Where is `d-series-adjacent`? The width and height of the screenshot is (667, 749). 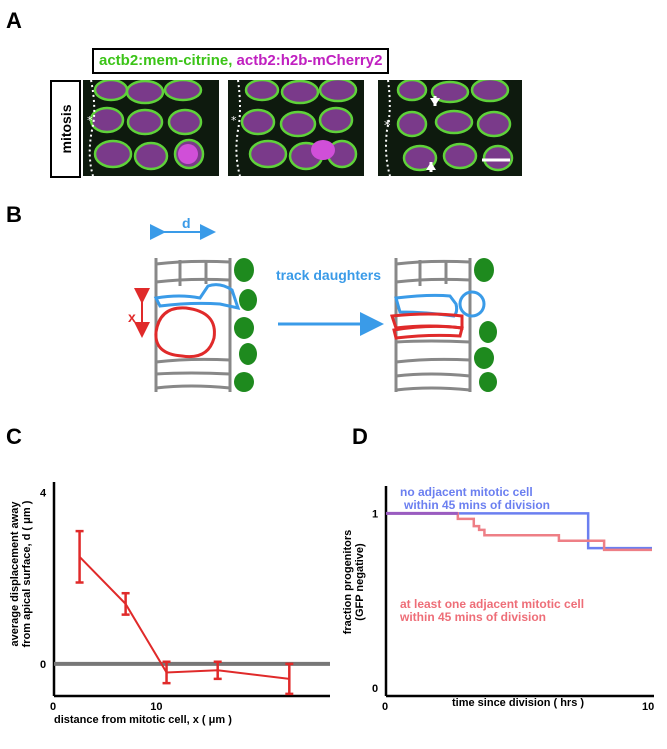
d-series-adjacent is located at coordinates (519, 532).